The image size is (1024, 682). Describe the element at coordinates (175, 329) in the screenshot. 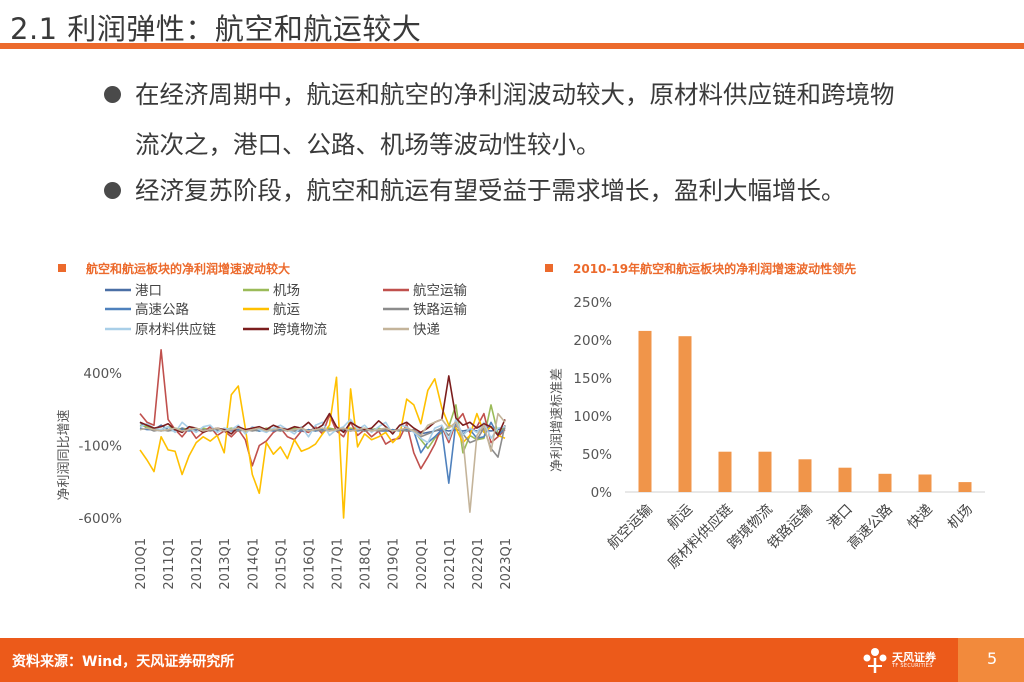

I see `legend-label-7: 原材料供应链` at that location.